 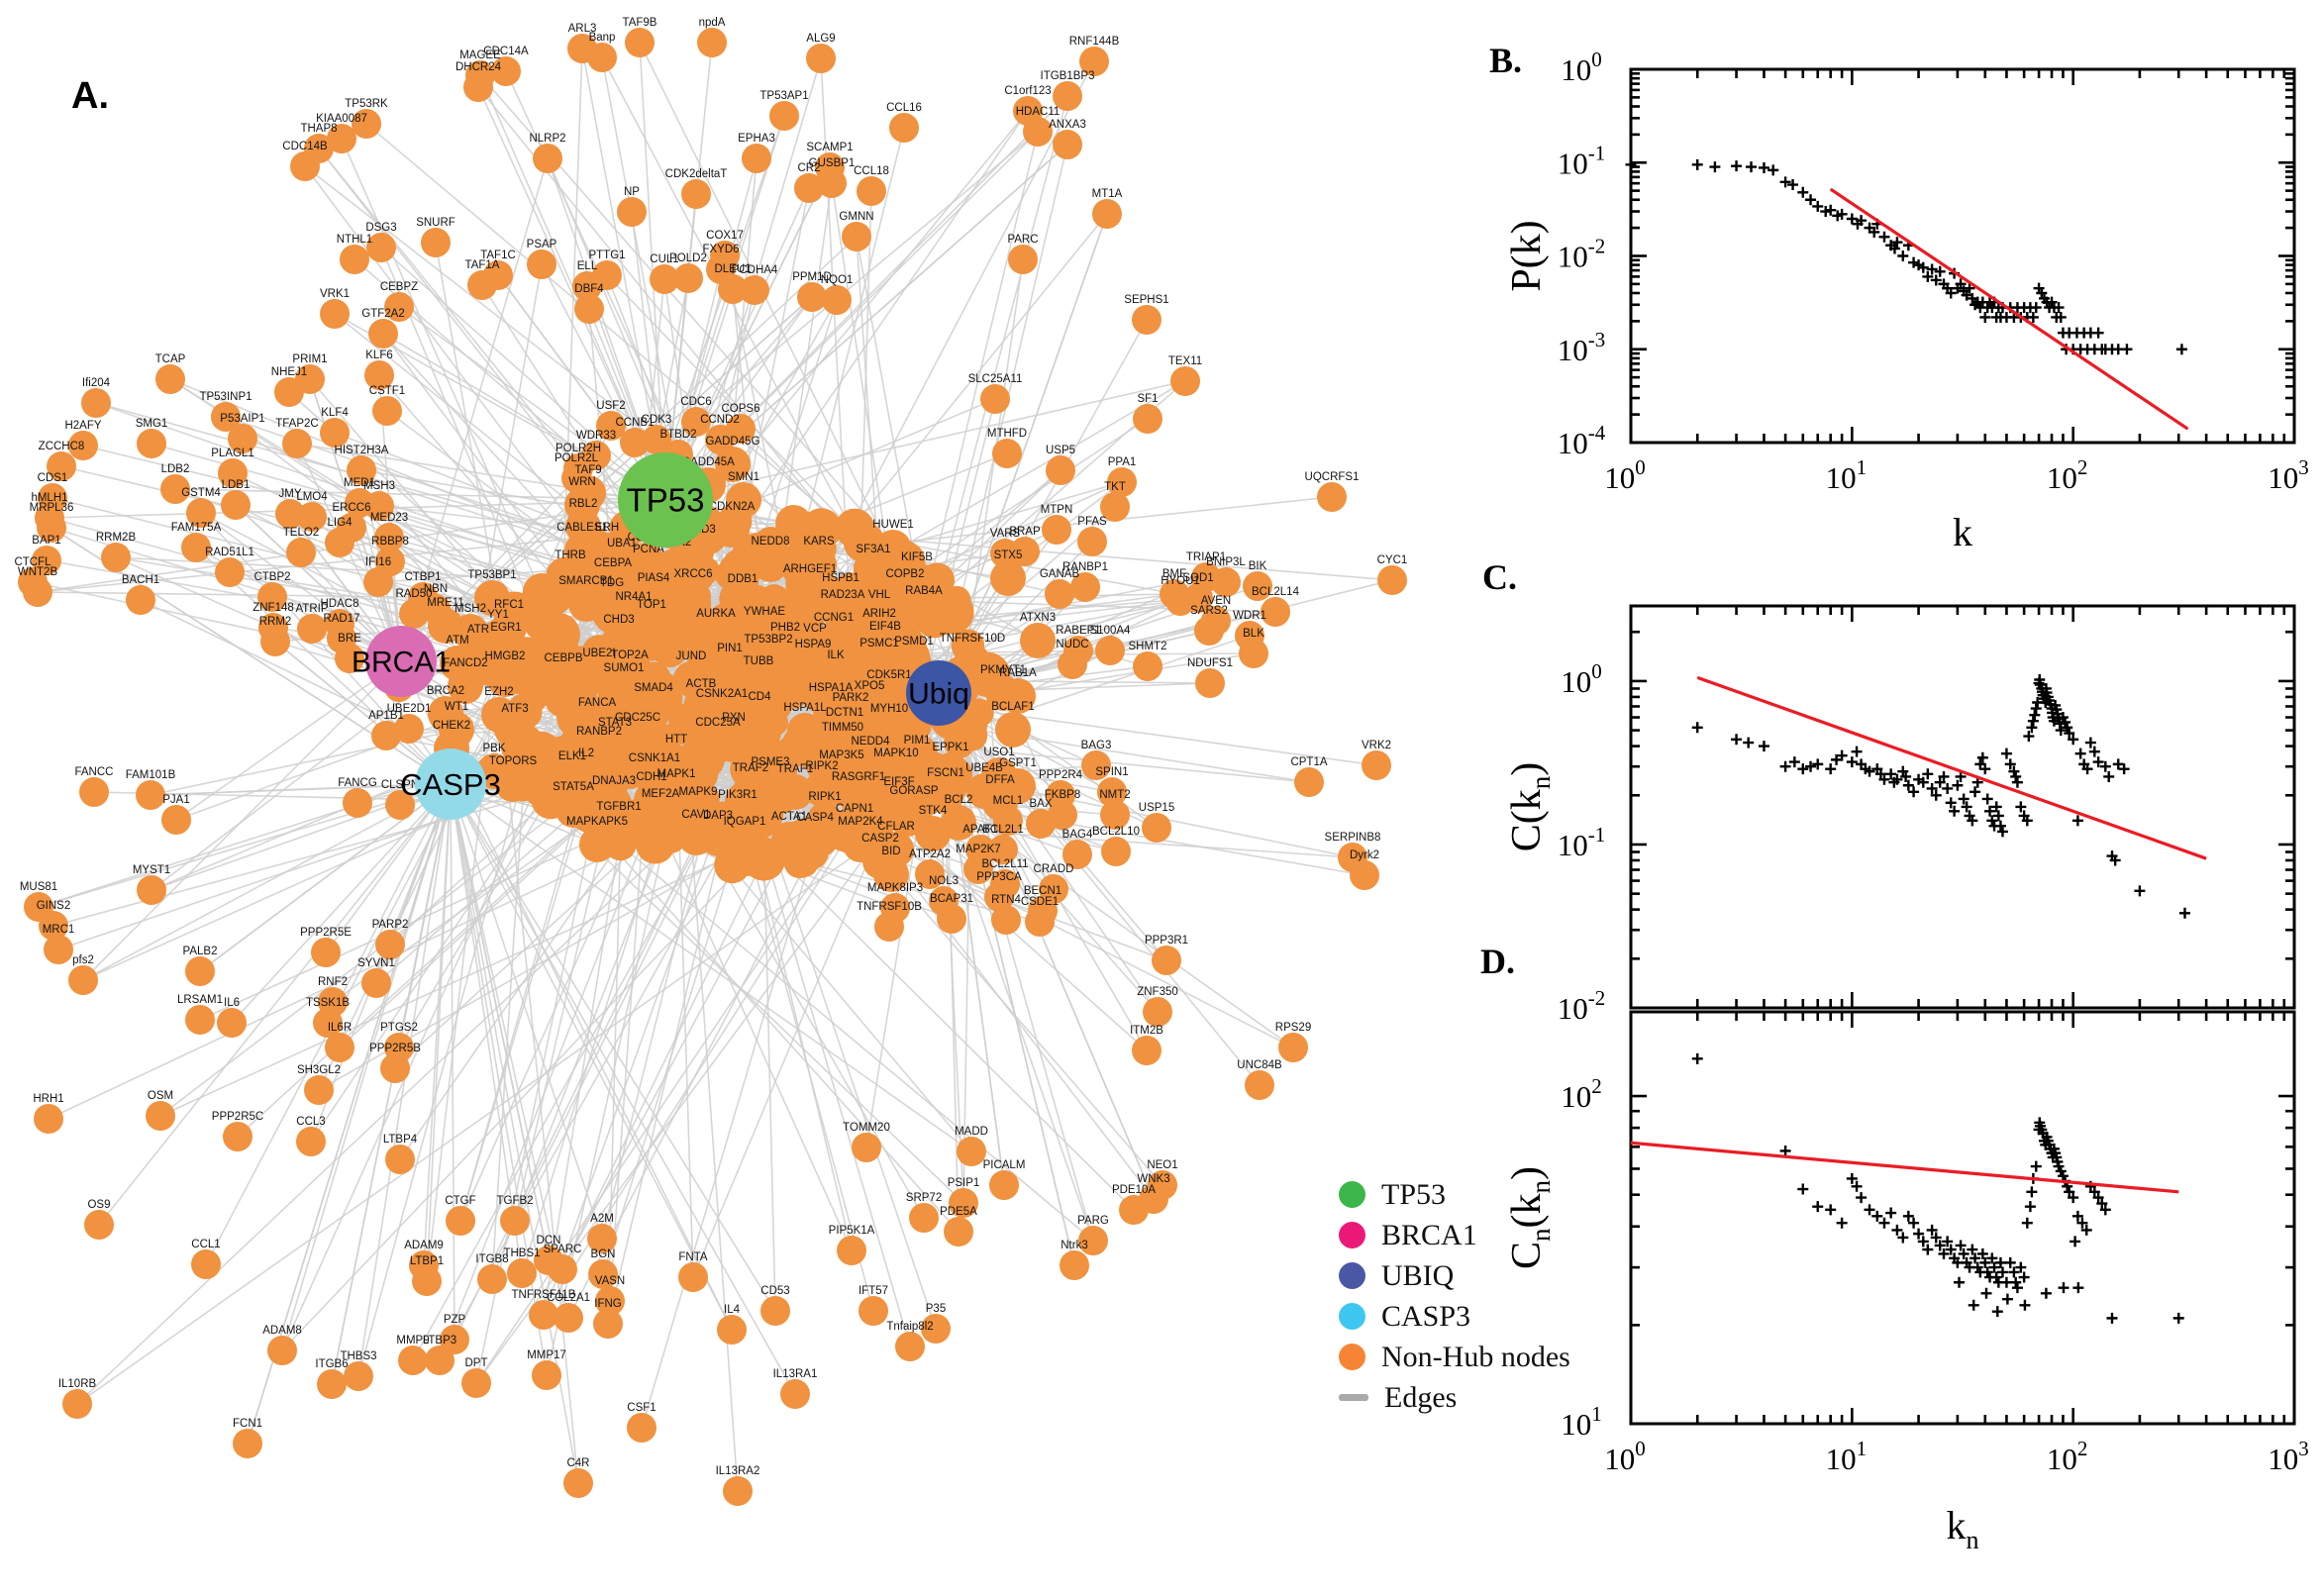 What do you see at coordinates (587, 266) in the screenshot?
I see `network-node-label: ELL` at bounding box center [587, 266].